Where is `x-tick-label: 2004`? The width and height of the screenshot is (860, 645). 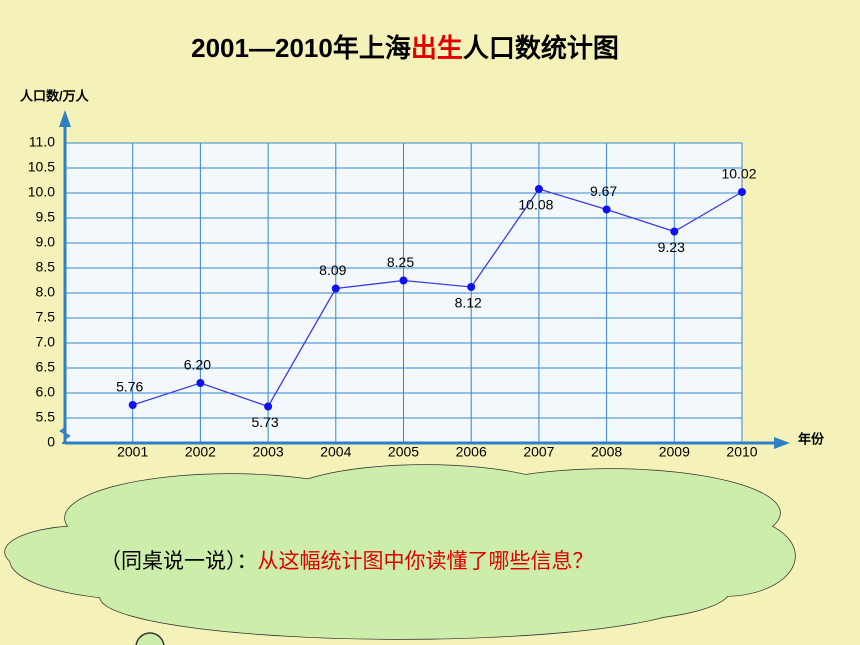 x-tick-label: 2004 is located at coordinates (335, 452).